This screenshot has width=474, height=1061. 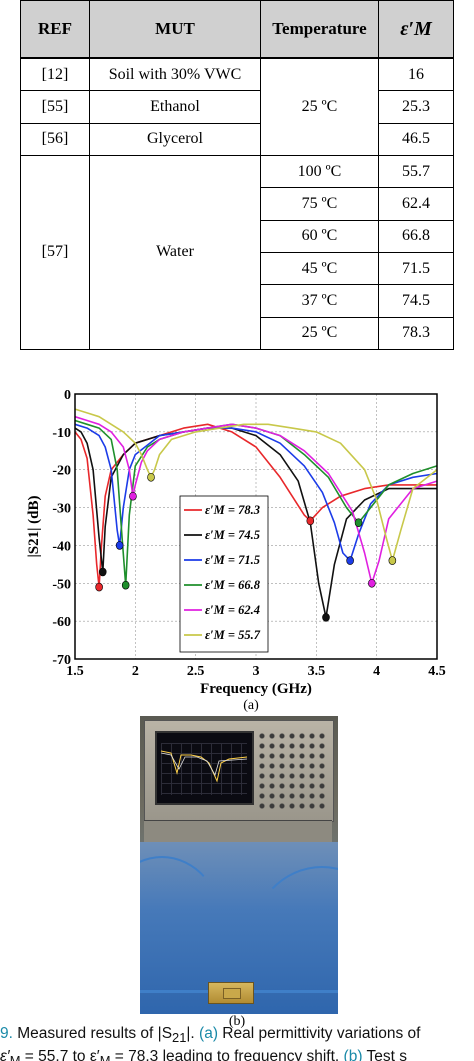 What do you see at coordinates (353, 1054) in the screenshot?
I see `caption-link-b: (b)` at bounding box center [353, 1054].